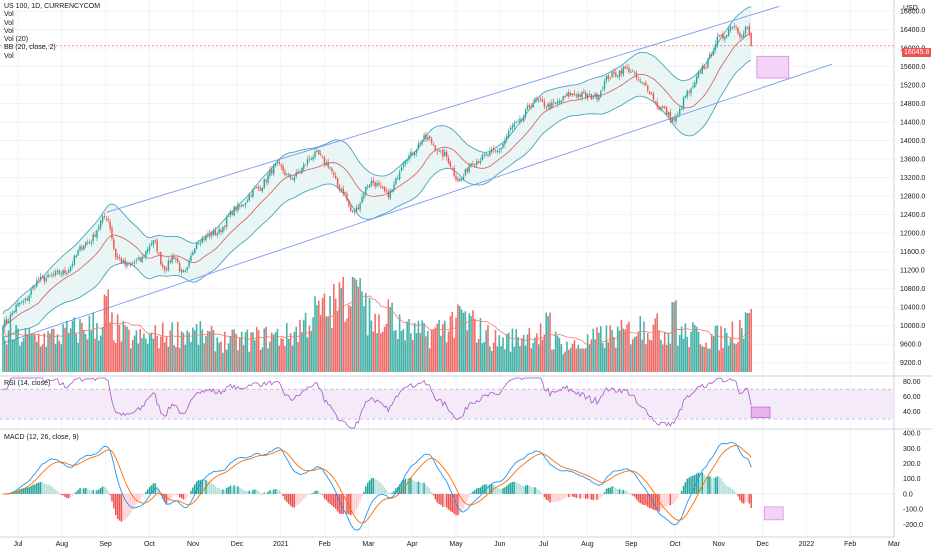 Image resolution: width=932 pixels, height=550 pixels. What do you see at coordinates (912, 104) in the screenshot?
I see `price-tick-label: 14800.0` at bounding box center [912, 104].